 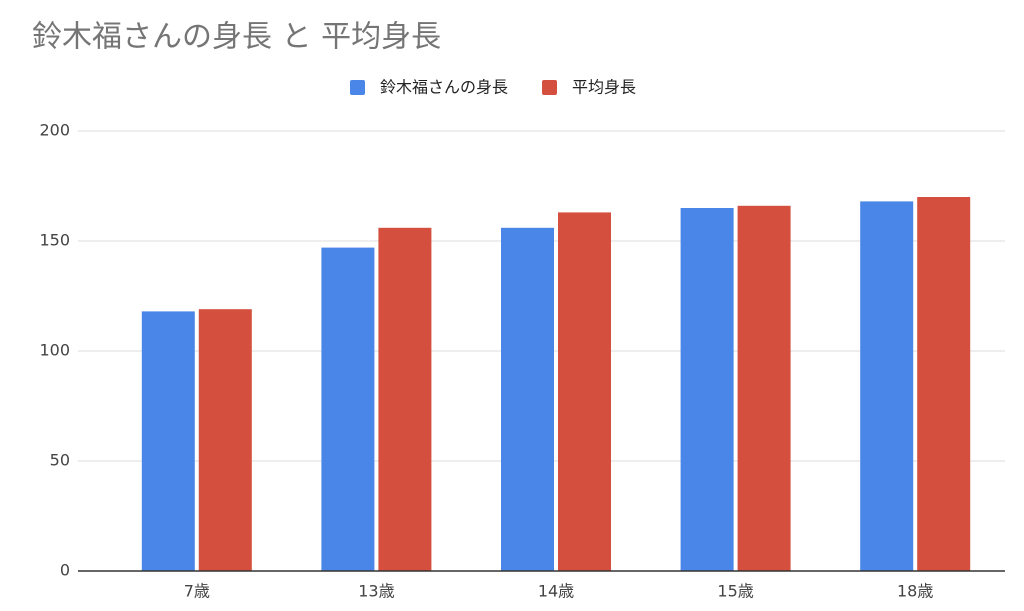 I want to click on legend-label: 鈴木福さんの身長, so click(x=444, y=87).